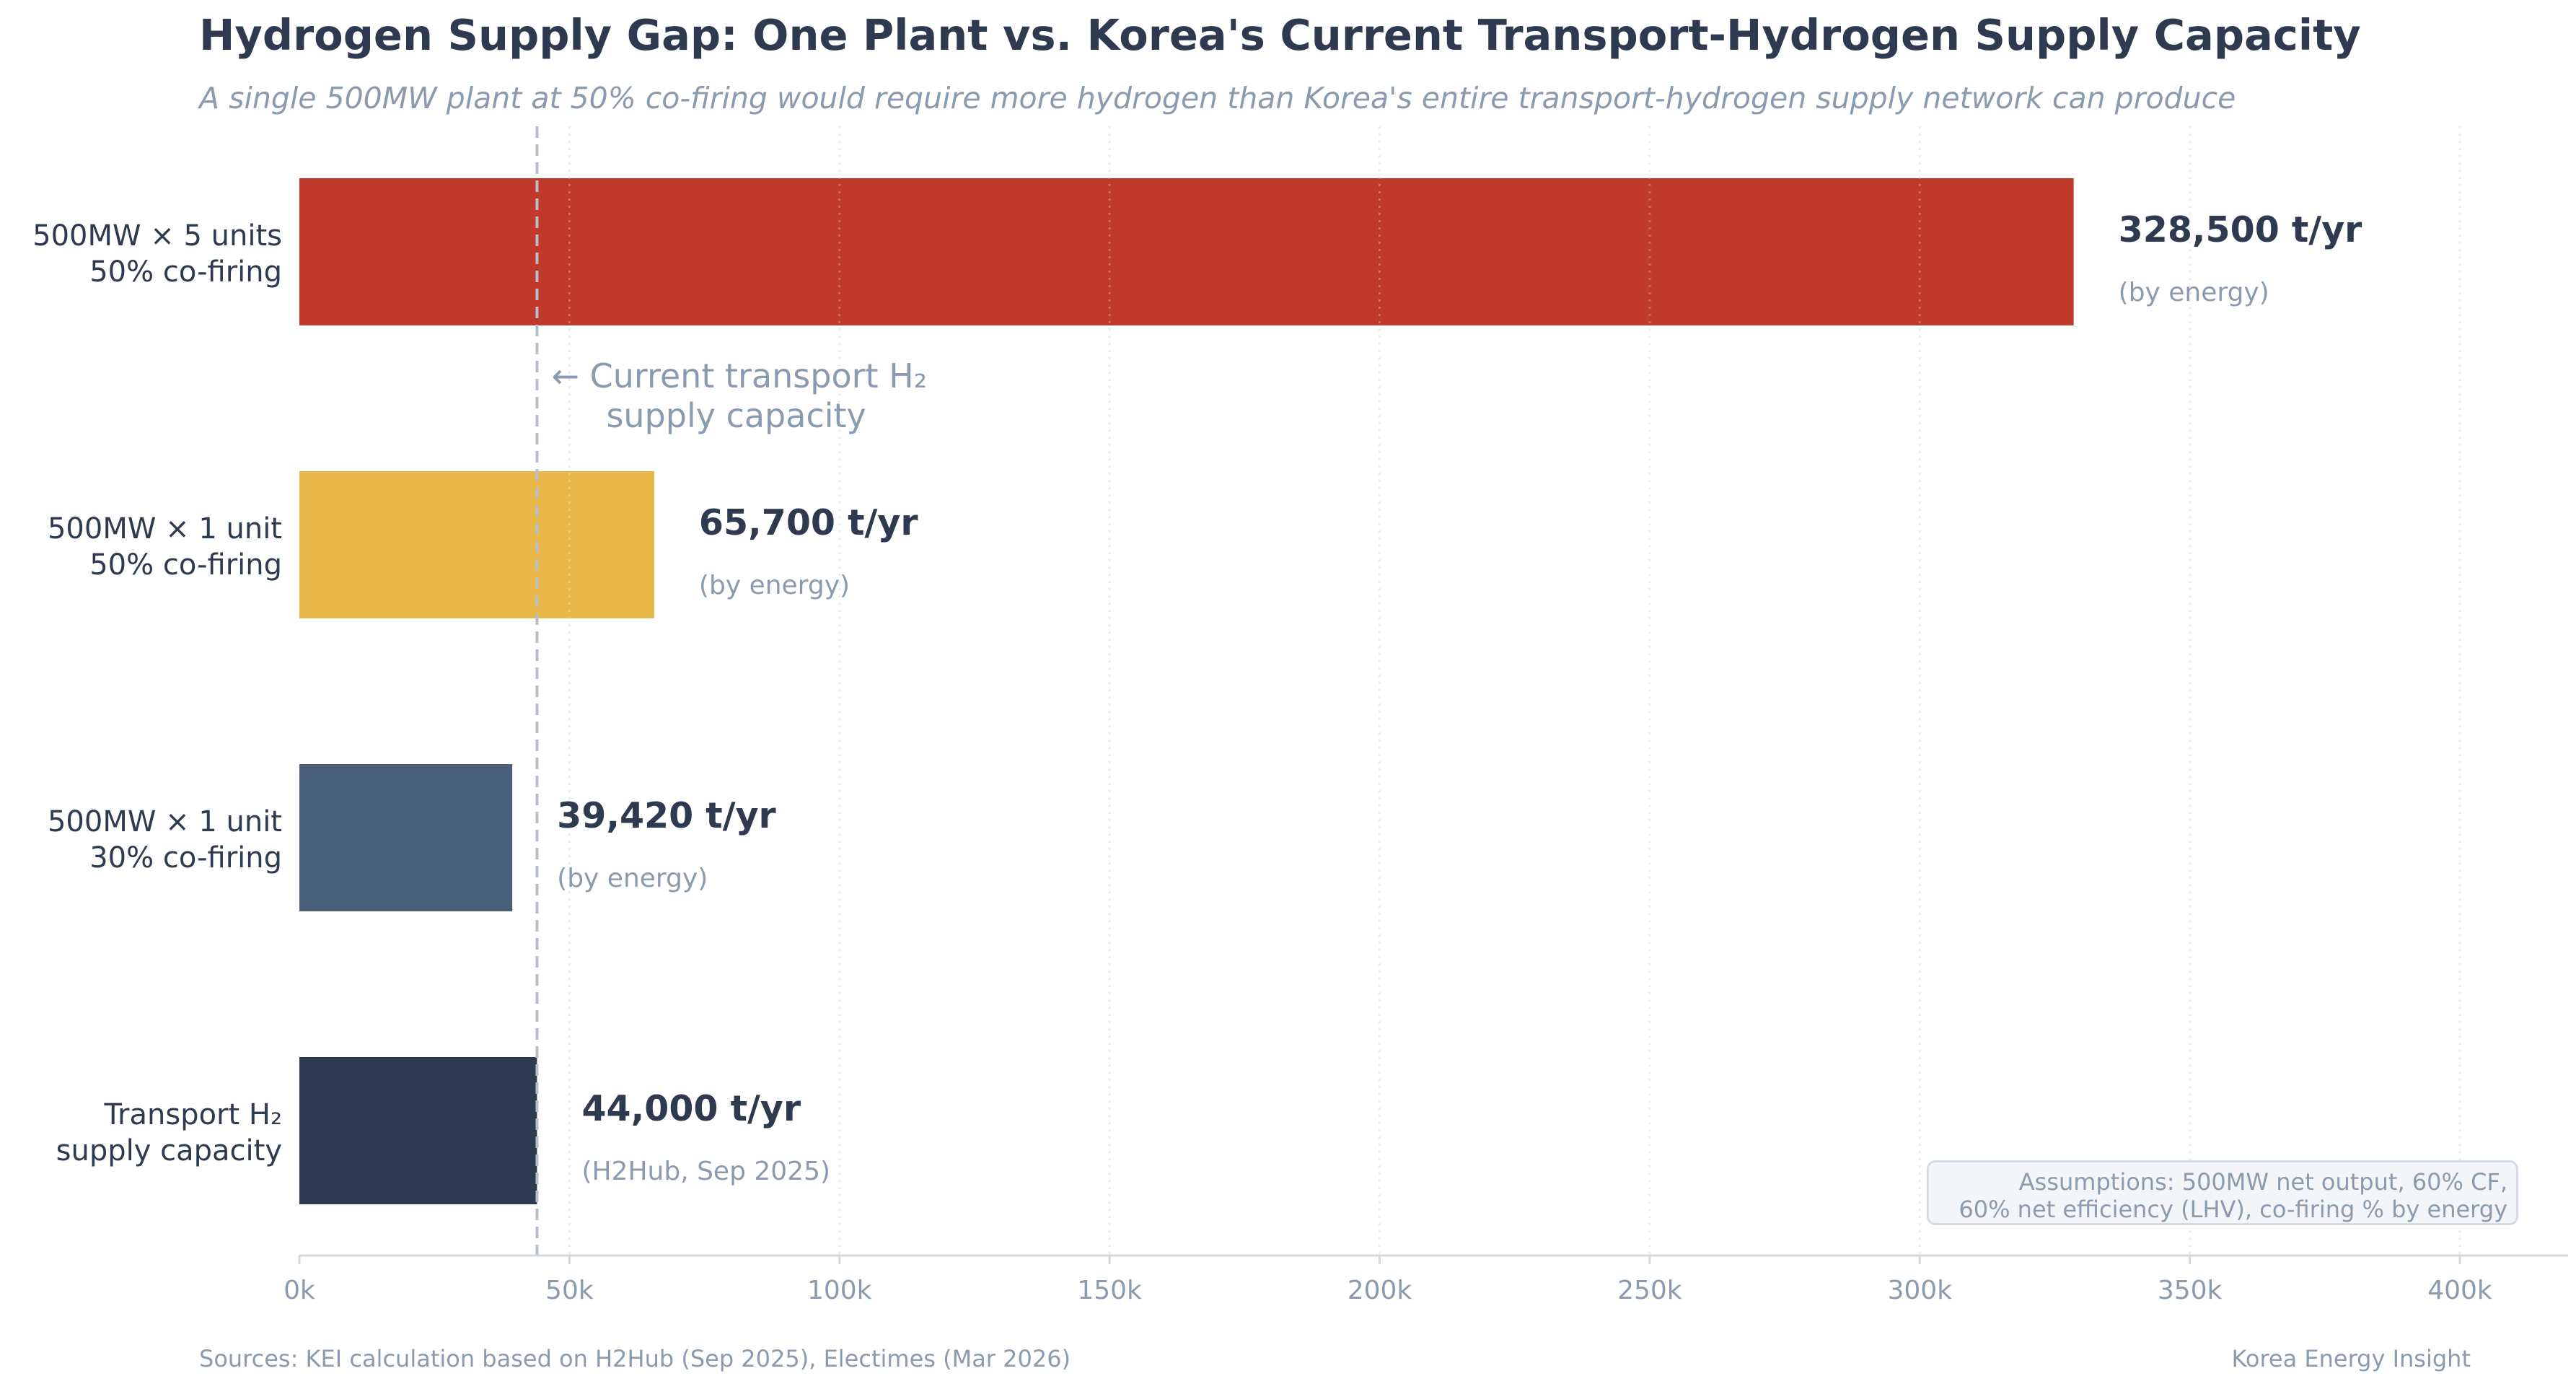 The image size is (2576, 1389). What do you see at coordinates (169, 1150) in the screenshot?
I see `category-label-line: supply capacity` at bounding box center [169, 1150].